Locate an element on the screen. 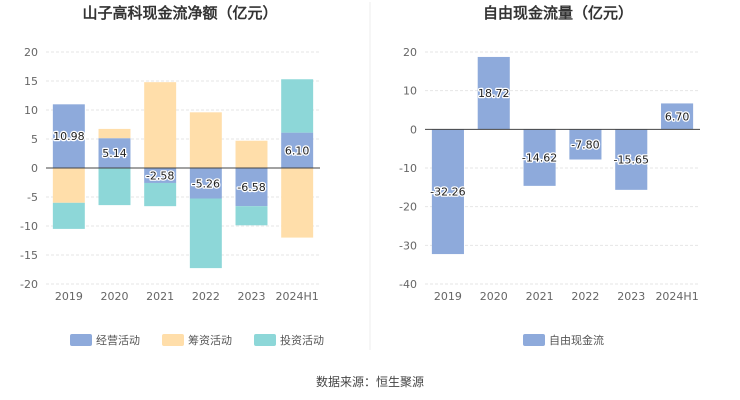  data-label: -32.26 is located at coordinates (447, 192).